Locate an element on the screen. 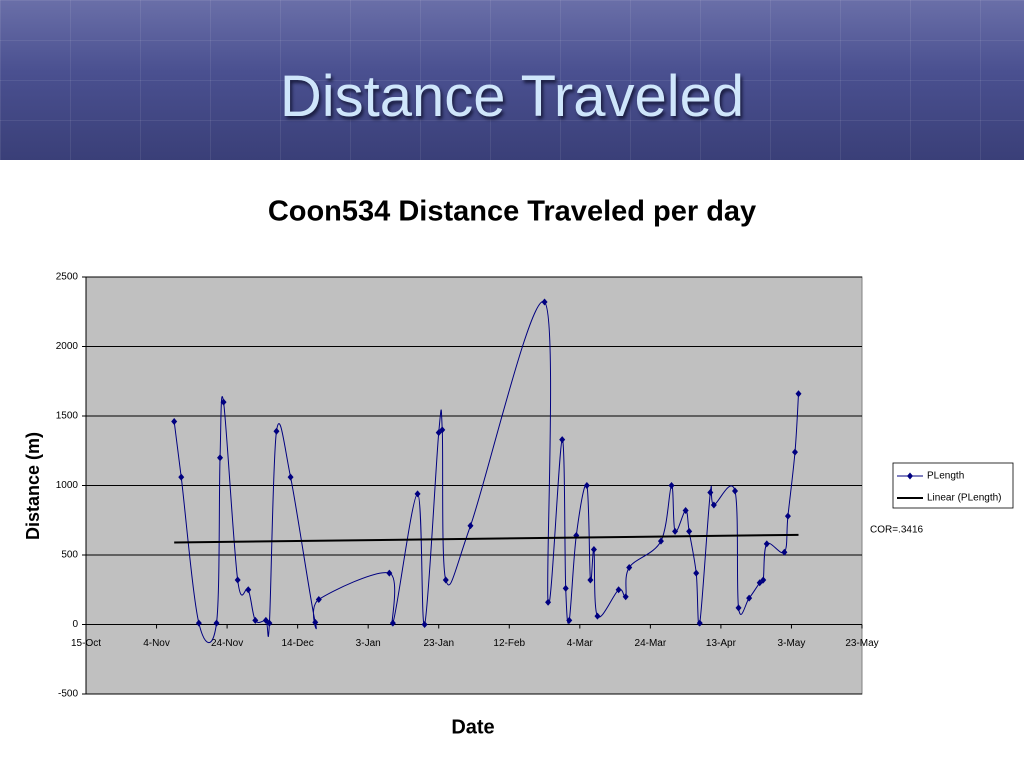  slide-title: Distance Traveled is located at coordinates (512, 96).